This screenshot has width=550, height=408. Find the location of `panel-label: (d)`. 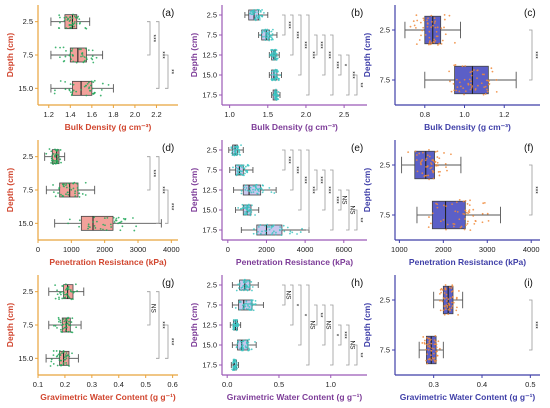

panel-label: (d) is located at coordinates (168, 148).